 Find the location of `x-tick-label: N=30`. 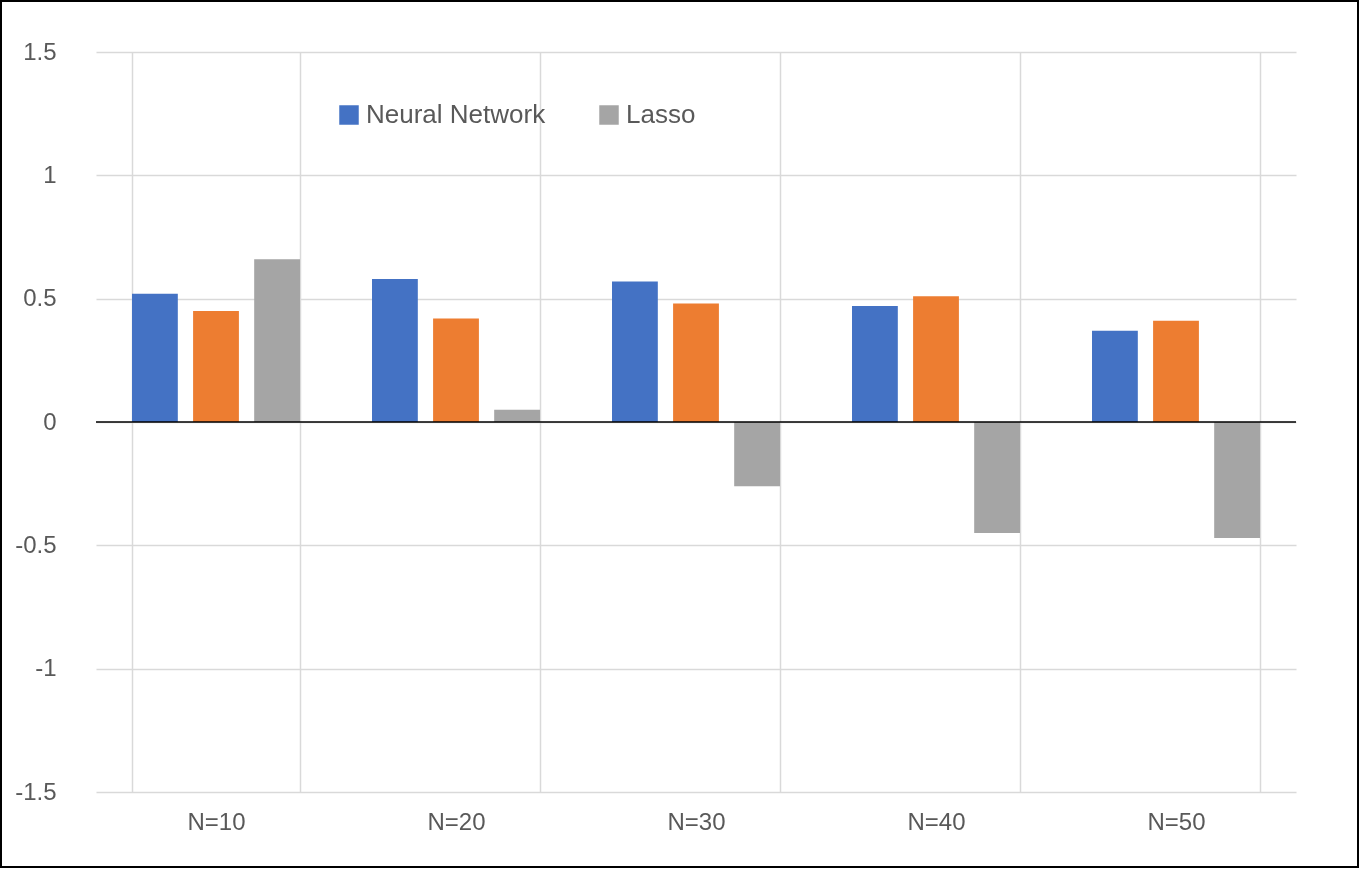

x-tick-label: N=30 is located at coordinates (696, 821).